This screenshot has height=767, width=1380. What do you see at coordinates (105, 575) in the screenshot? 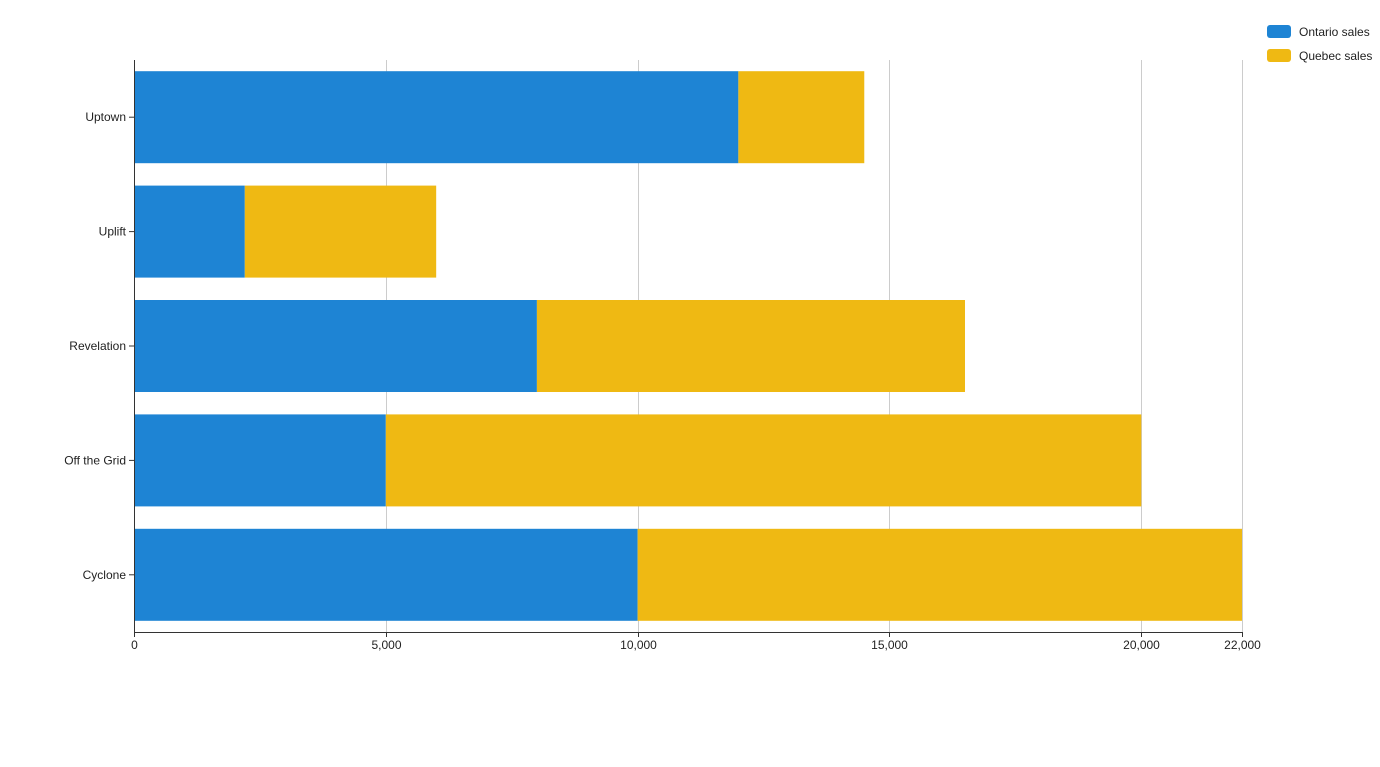
I see `category-label: Cyclone` at bounding box center [105, 575].